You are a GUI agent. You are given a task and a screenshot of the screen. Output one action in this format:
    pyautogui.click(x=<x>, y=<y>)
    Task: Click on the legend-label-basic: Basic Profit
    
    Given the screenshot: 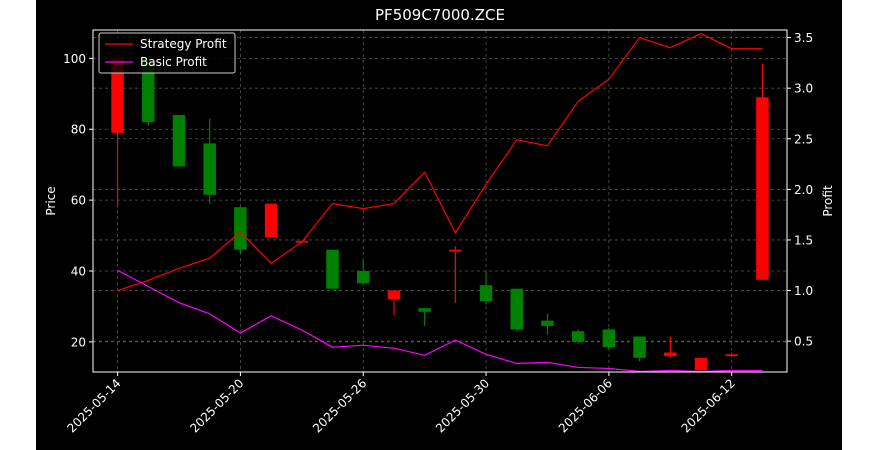 What is the action you would take?
    pyautogui.click(x=173, y=62)
    